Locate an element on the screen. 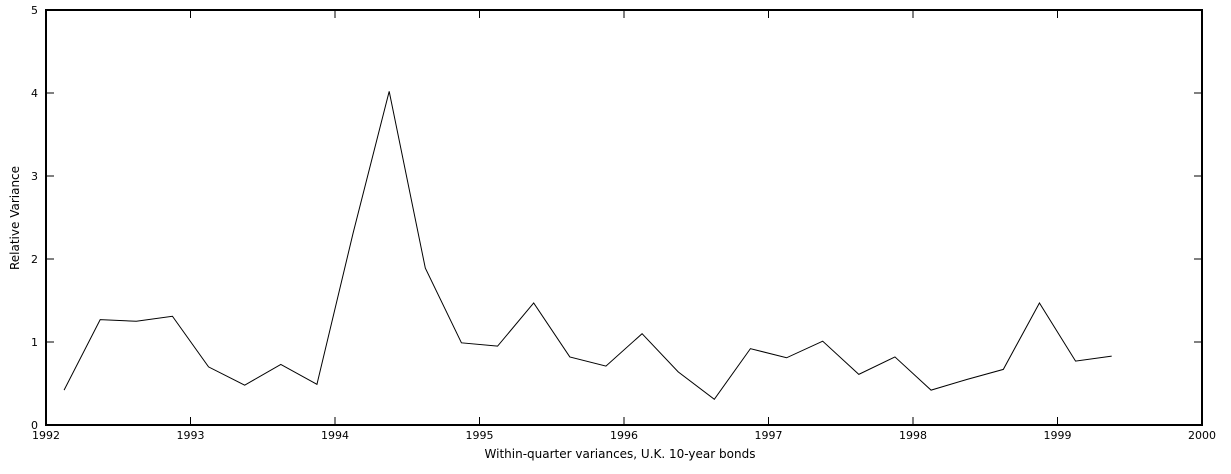 This screenshot has width=1231, height=474. y-tick-label: 2 is located at coordinates (34, 259).